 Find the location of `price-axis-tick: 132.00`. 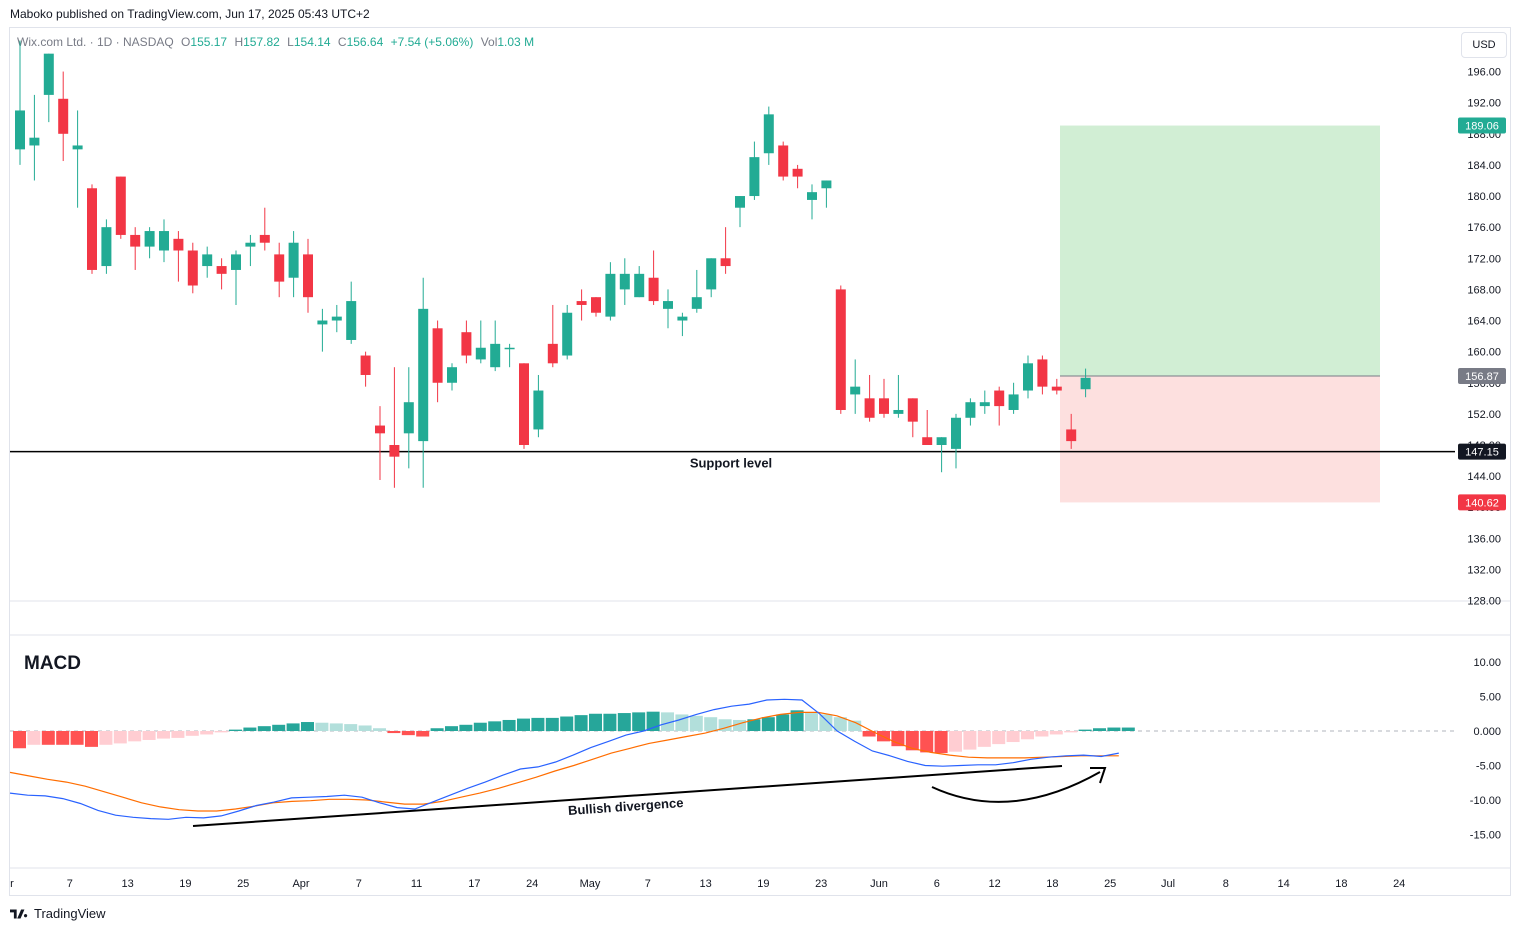

price-axis-tick: 132.00 is located at coordinates (1484, 570).